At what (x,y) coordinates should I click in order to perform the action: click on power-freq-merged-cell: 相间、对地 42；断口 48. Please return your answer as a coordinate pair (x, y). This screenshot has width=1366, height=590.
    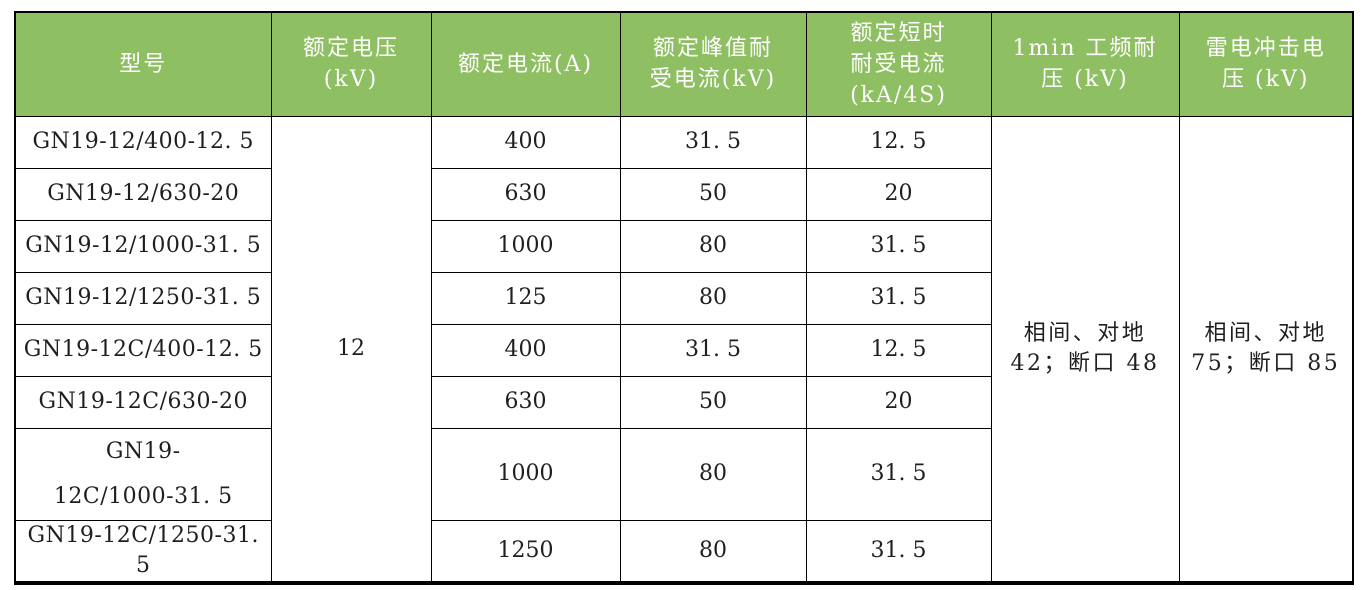
    Looking at the image, I should click on (1085, 349).